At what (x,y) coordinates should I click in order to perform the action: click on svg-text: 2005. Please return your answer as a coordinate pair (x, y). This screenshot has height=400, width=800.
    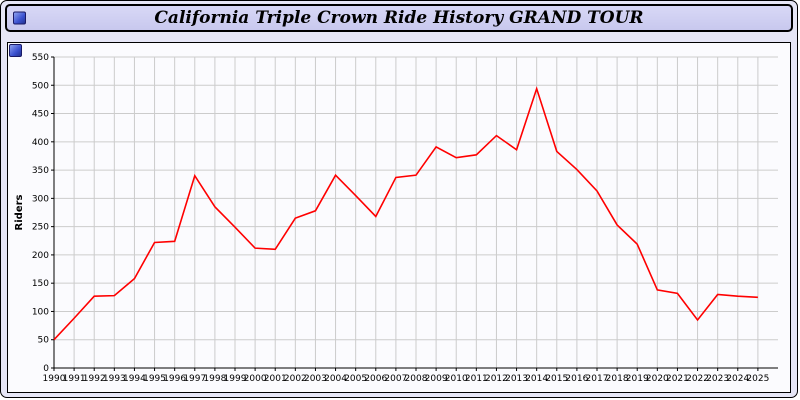
    Looking at the image, I should click on (355, 379).